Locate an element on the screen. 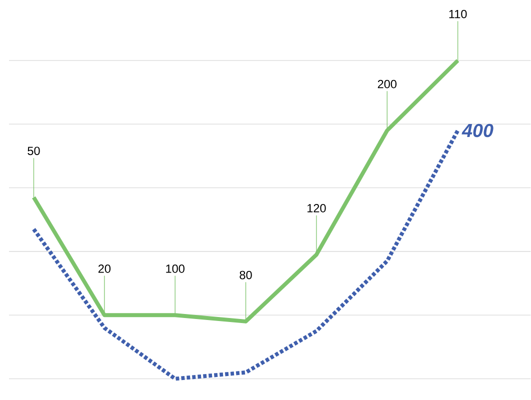 The width and height of the screenshot is (531, 400). annotation: 110 is located at coordinates (458, 14).